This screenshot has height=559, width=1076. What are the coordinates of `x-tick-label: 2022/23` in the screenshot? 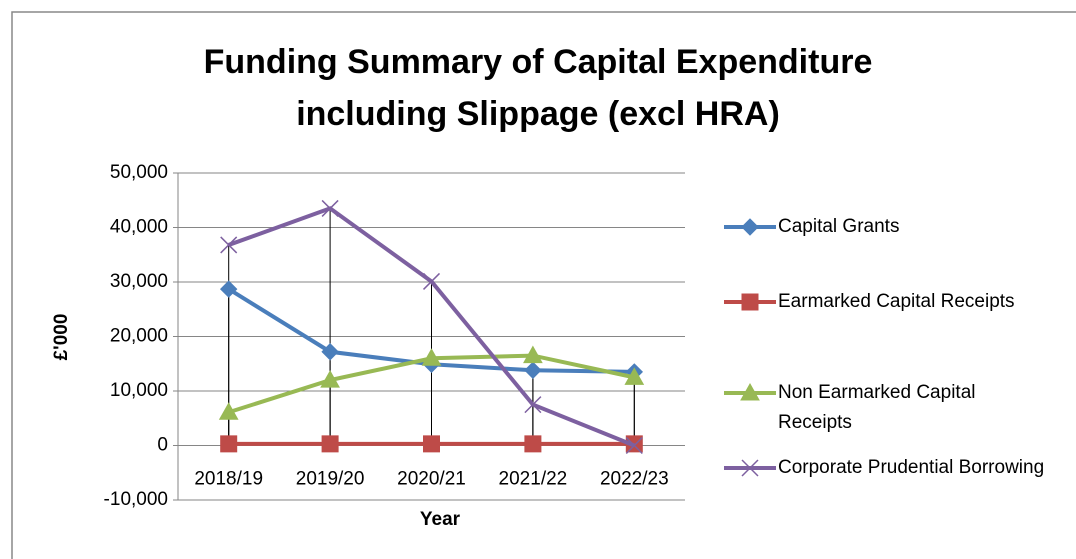 It's located at (634, 479).